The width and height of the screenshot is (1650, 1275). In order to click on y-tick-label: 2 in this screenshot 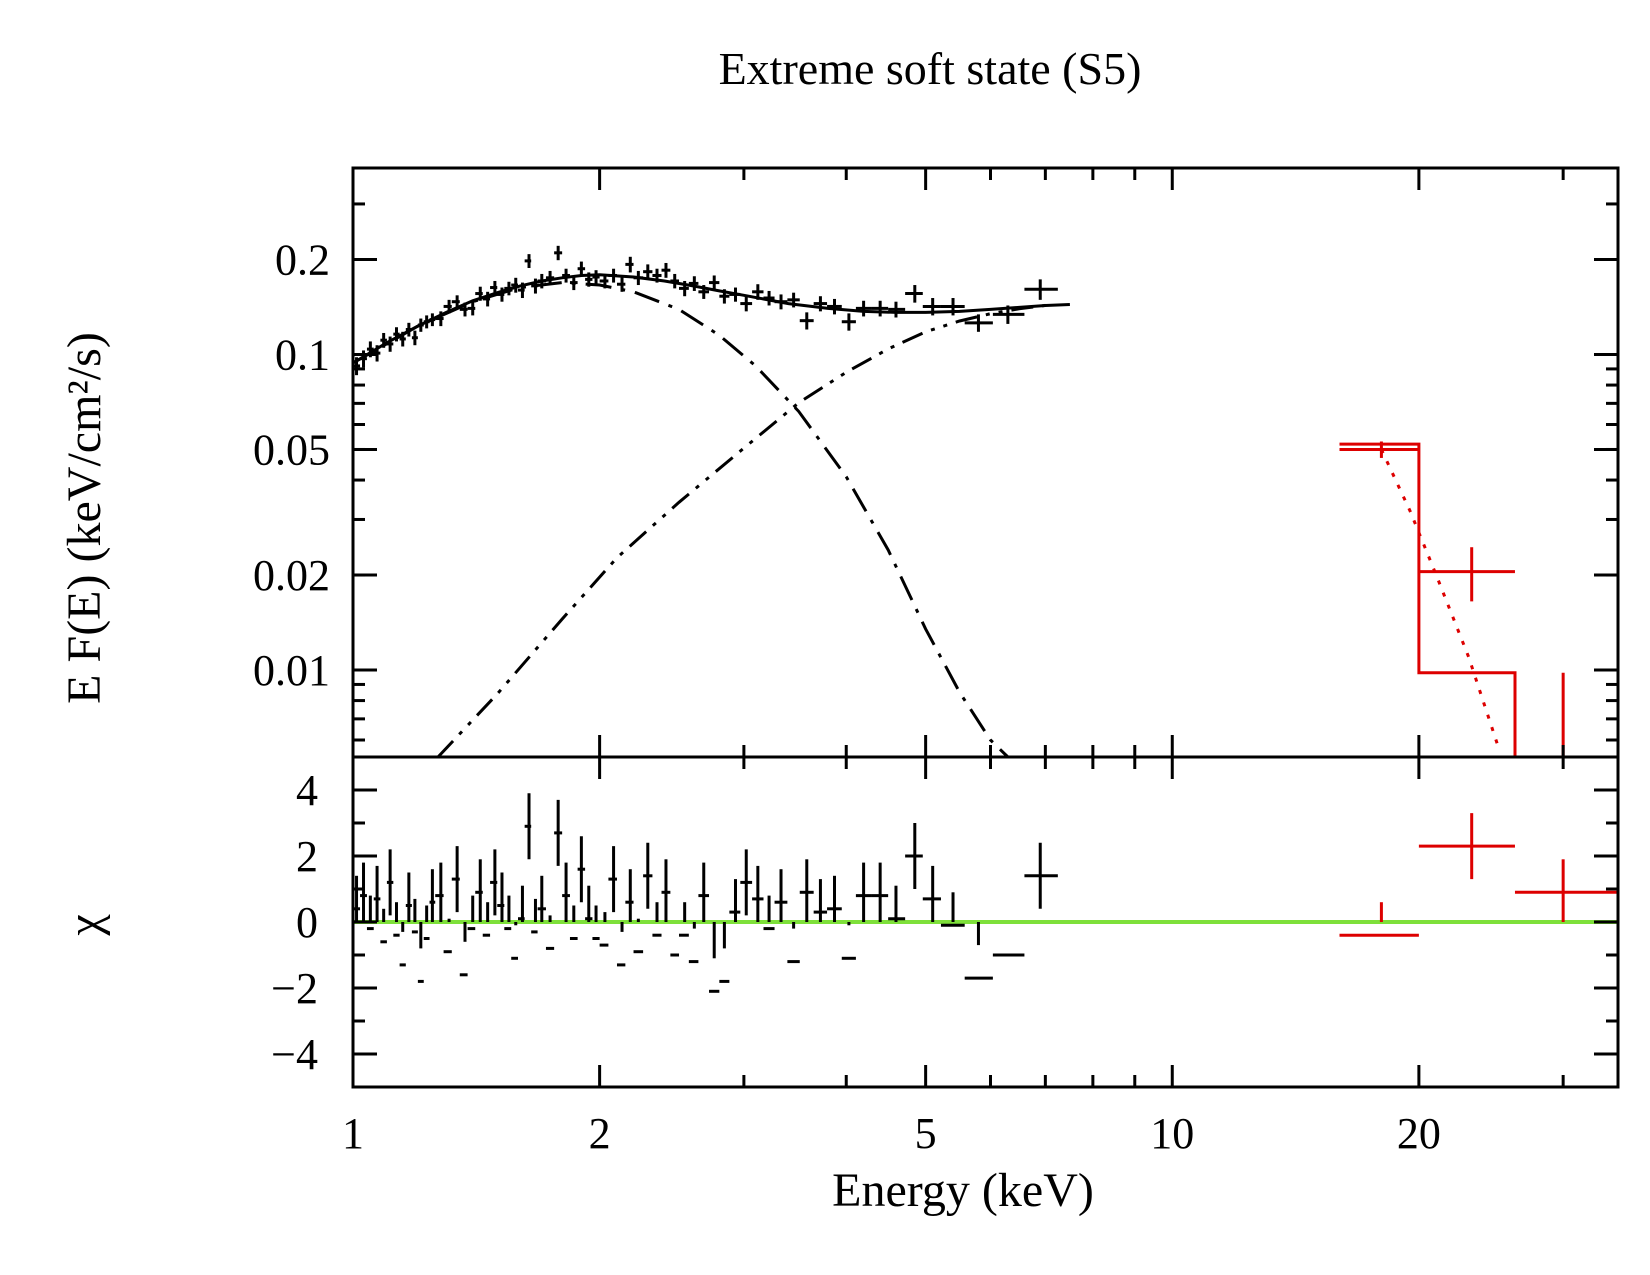, I will do `click(307, 856)`.